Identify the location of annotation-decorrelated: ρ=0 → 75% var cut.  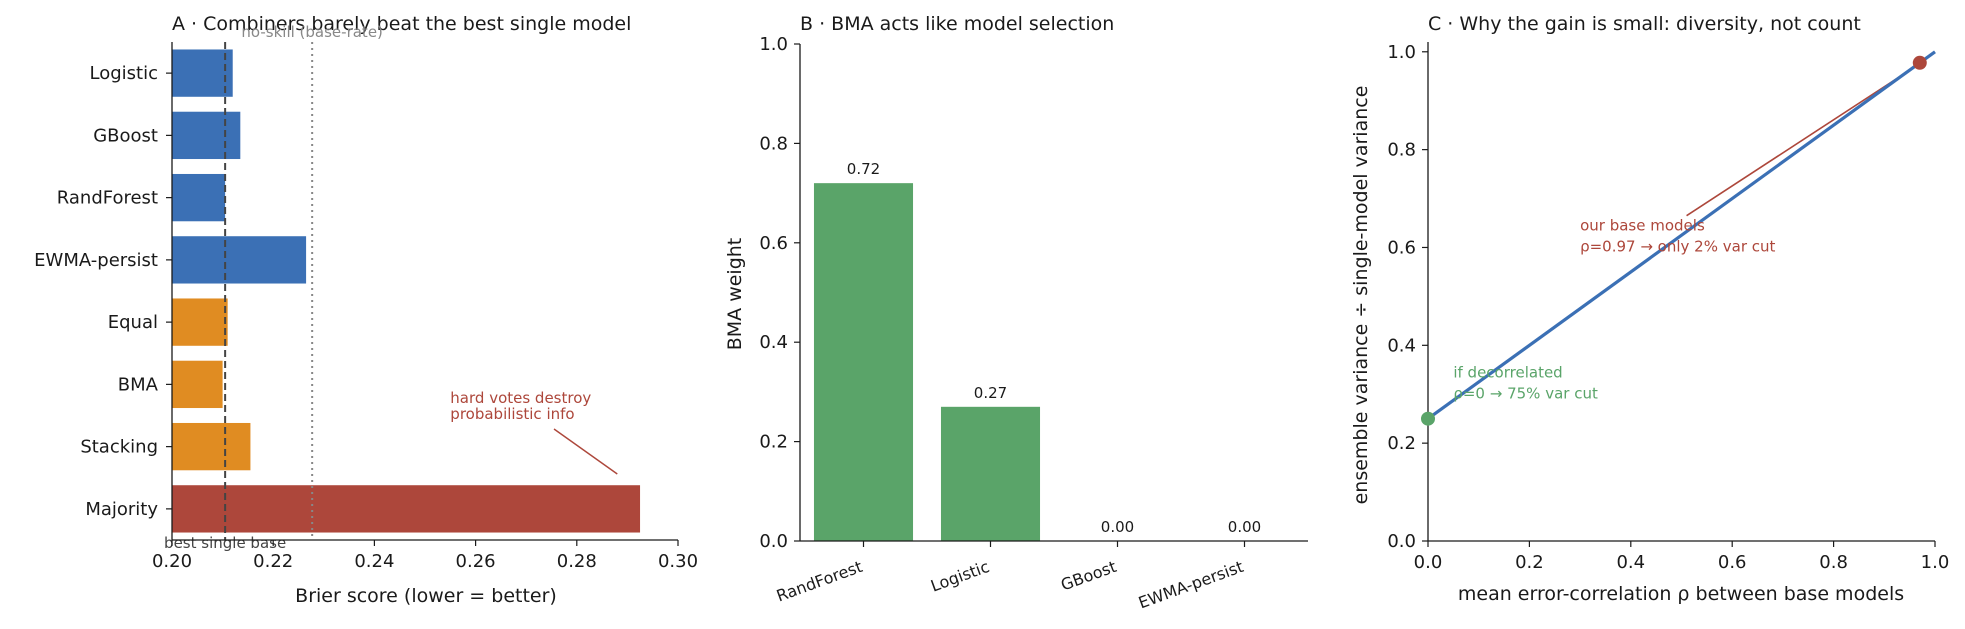
(1525, 393).